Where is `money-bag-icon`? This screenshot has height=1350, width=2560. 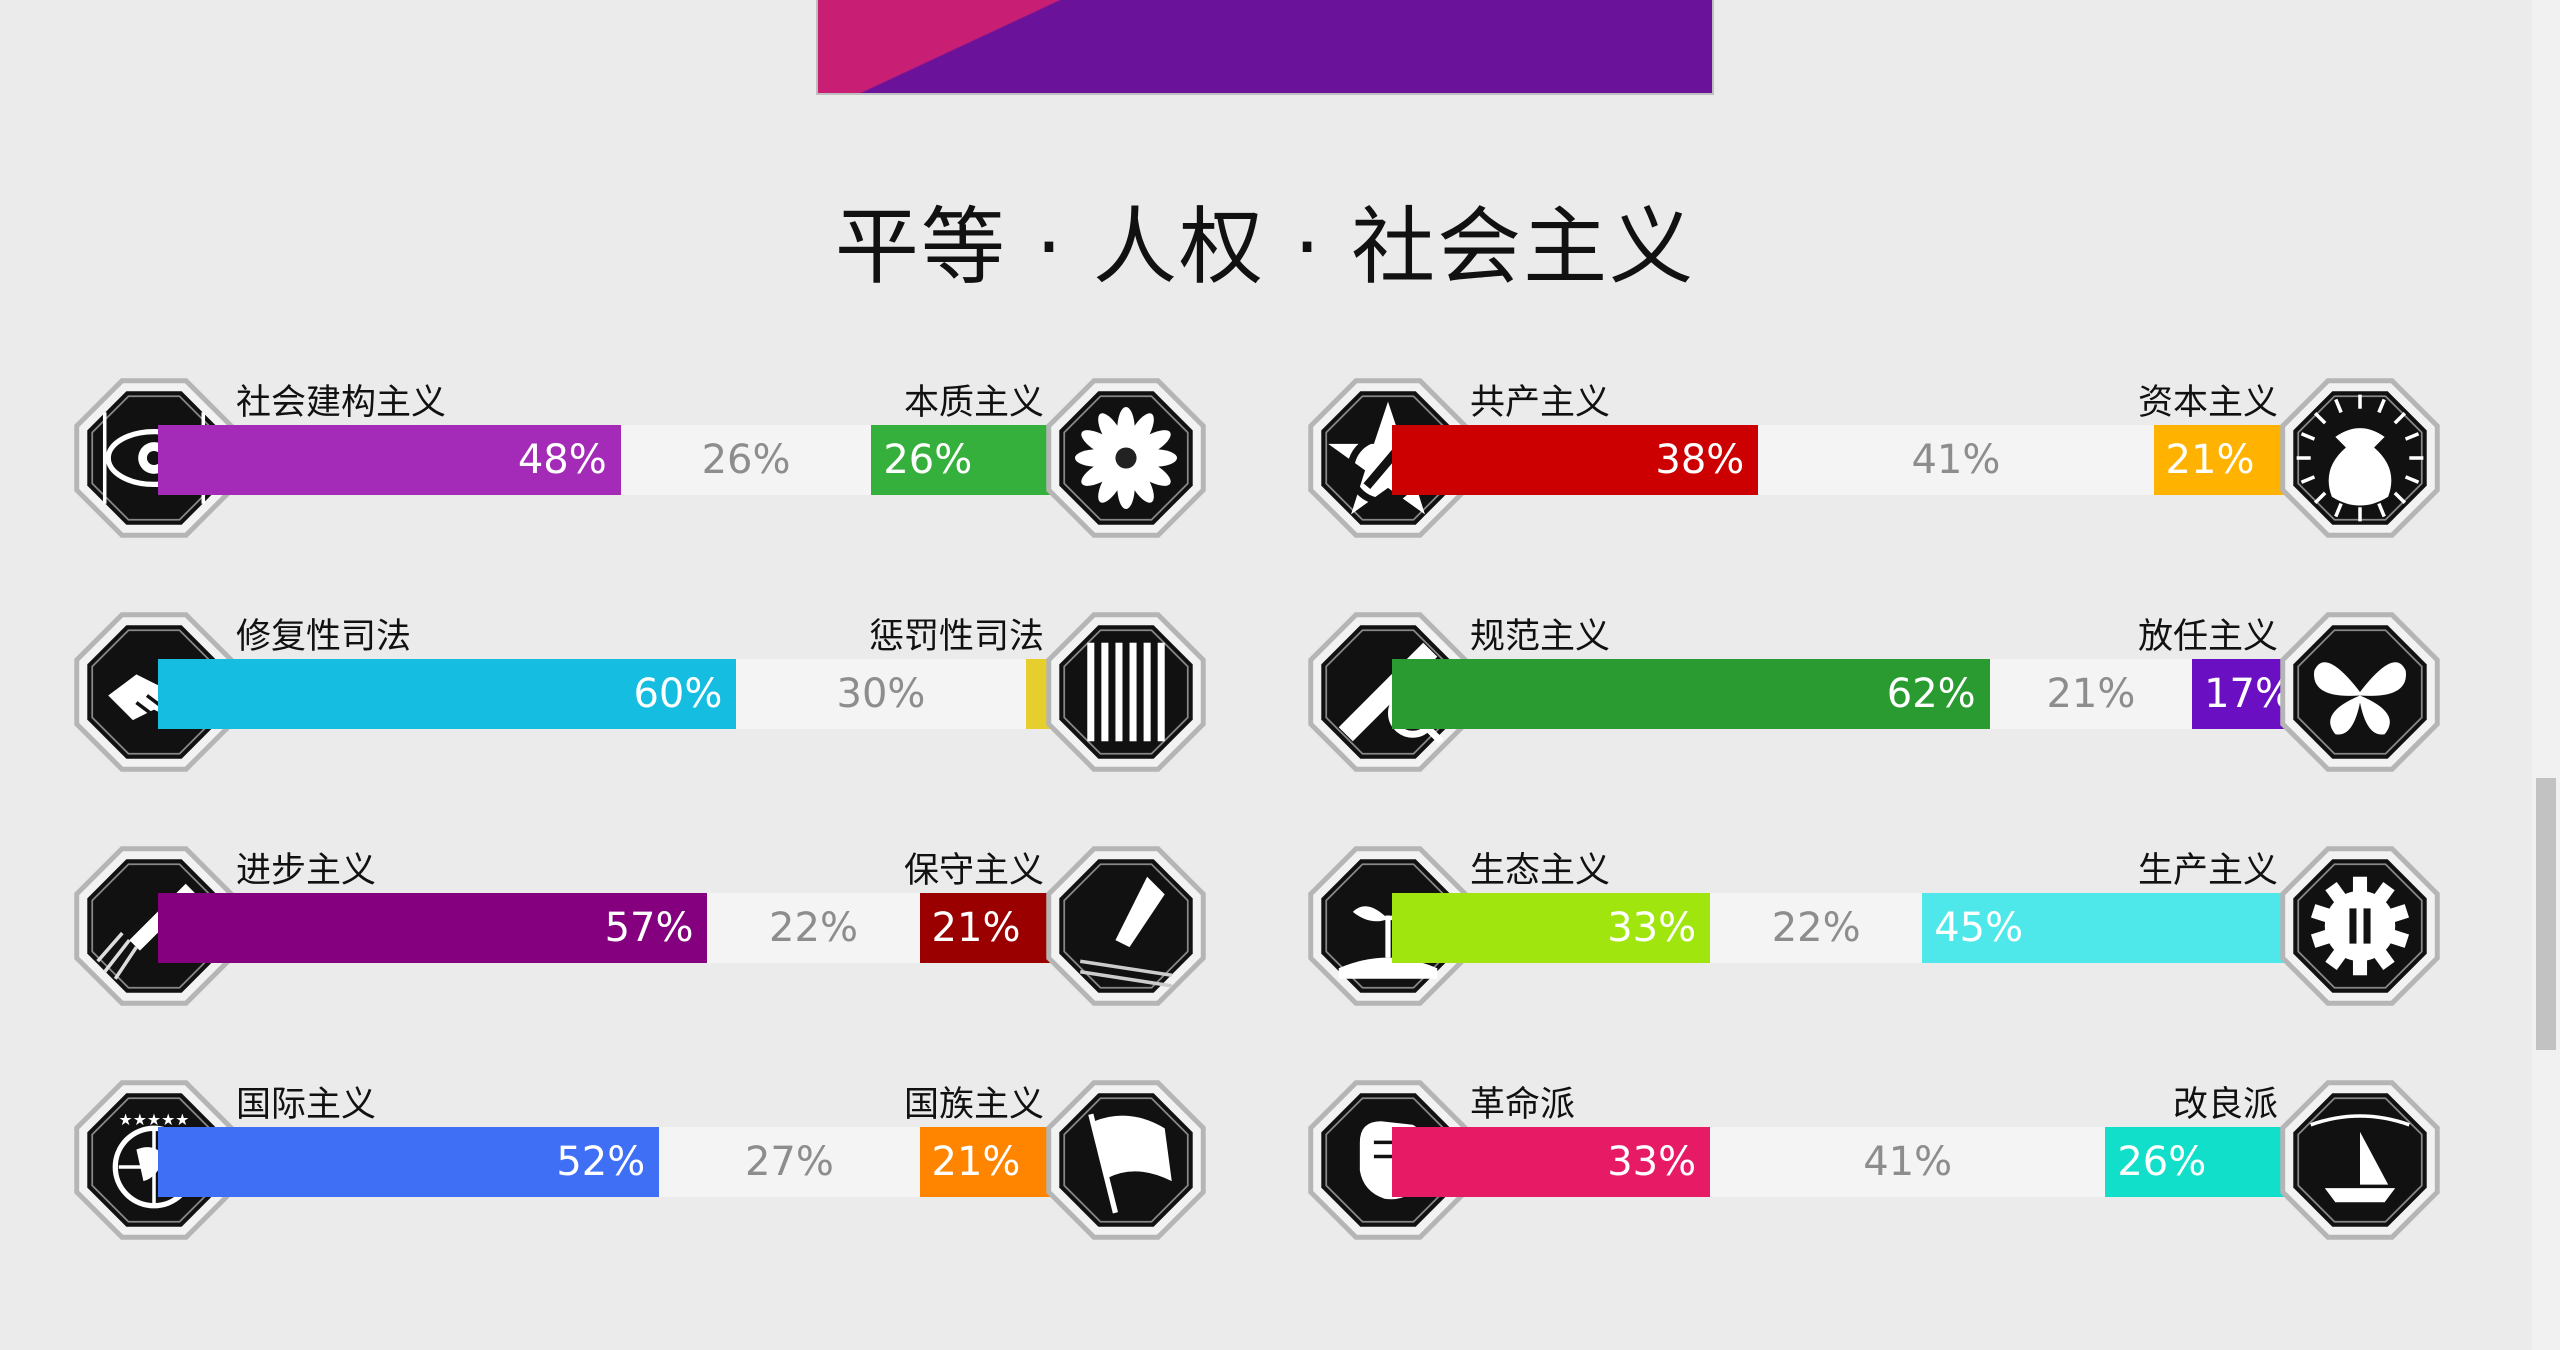 money-bag-icon is located at coordinates (2360, 458).